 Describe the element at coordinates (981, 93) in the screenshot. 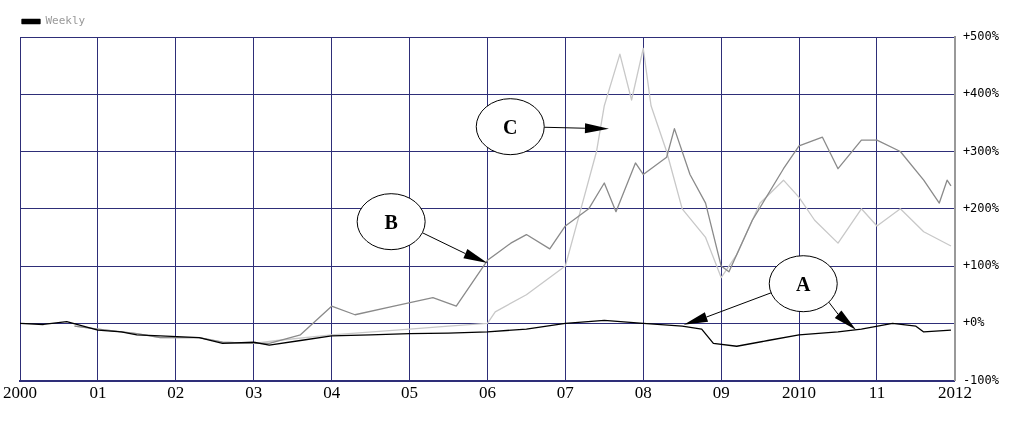

I see `y-tick-label: +400%` at that location.